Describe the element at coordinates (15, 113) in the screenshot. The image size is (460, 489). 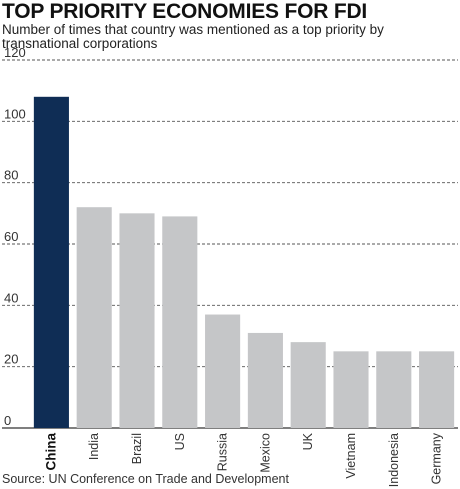
I see `y-tick-label: 100` at that location.